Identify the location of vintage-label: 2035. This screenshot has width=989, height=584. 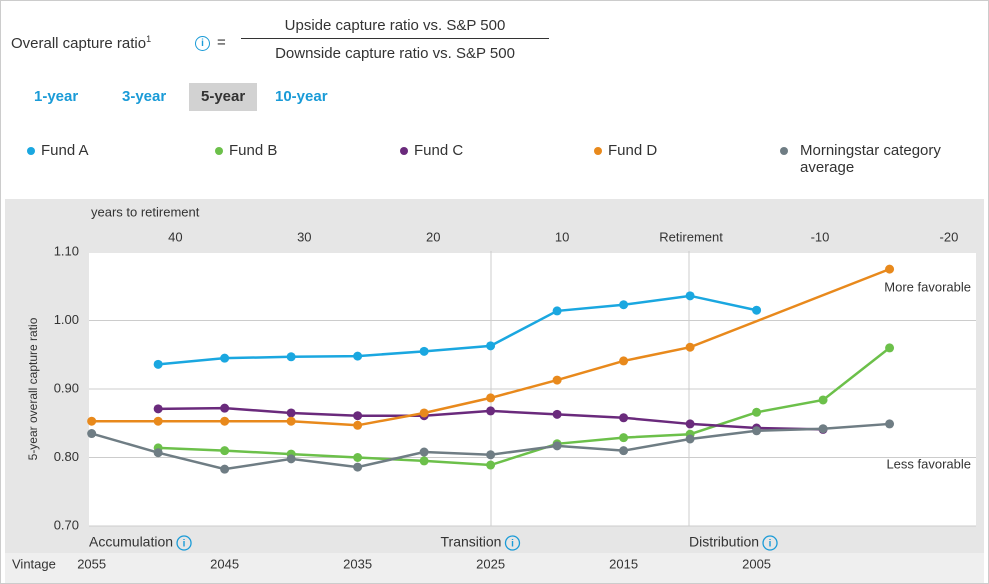
(357, 563).